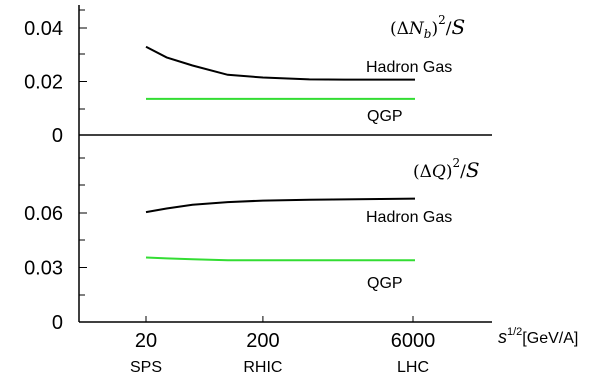 The height and width of the screenshot is (379, 603). What do you see at coordinates (262, 341) in the screenshot?
I see `x-tick-label: 200` at bounding box center [262, 341].